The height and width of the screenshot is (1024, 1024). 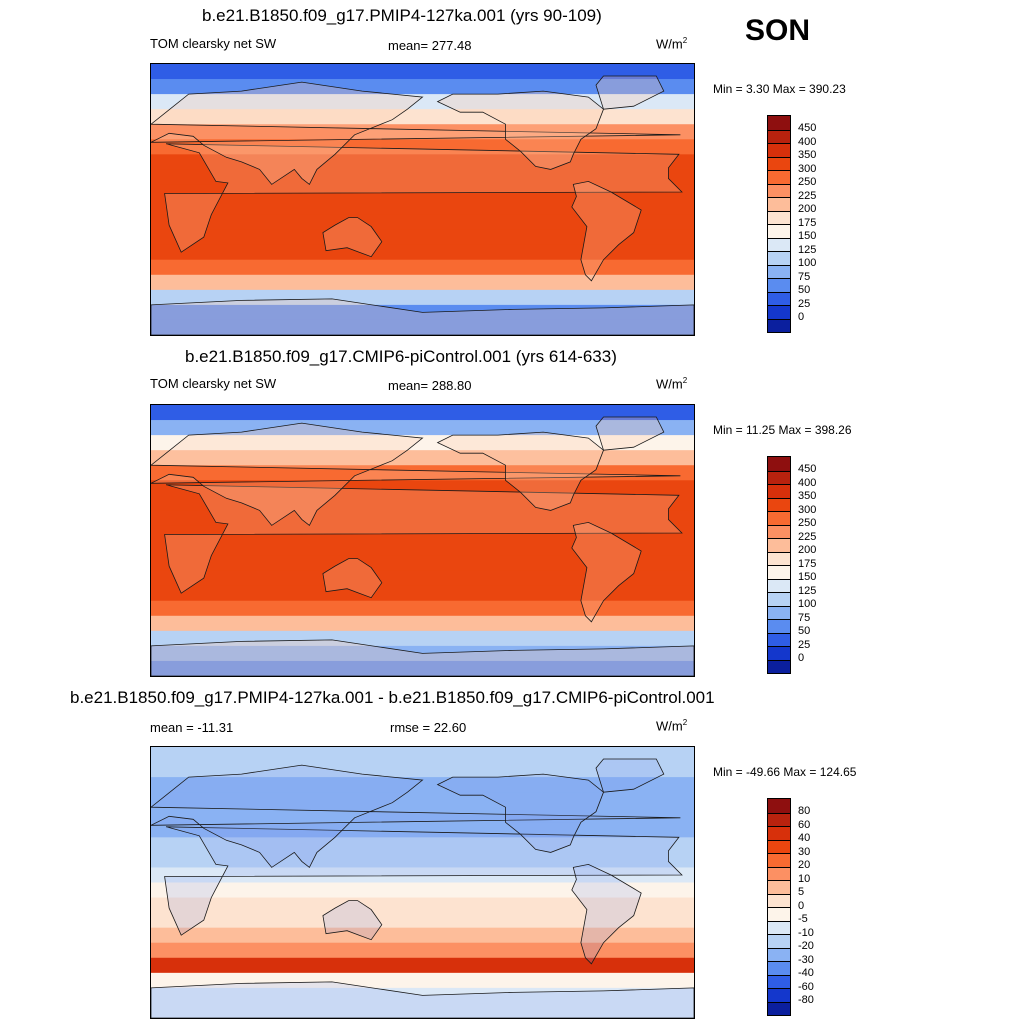 I want to click on panel-3-map, so click(x=422, y=882).